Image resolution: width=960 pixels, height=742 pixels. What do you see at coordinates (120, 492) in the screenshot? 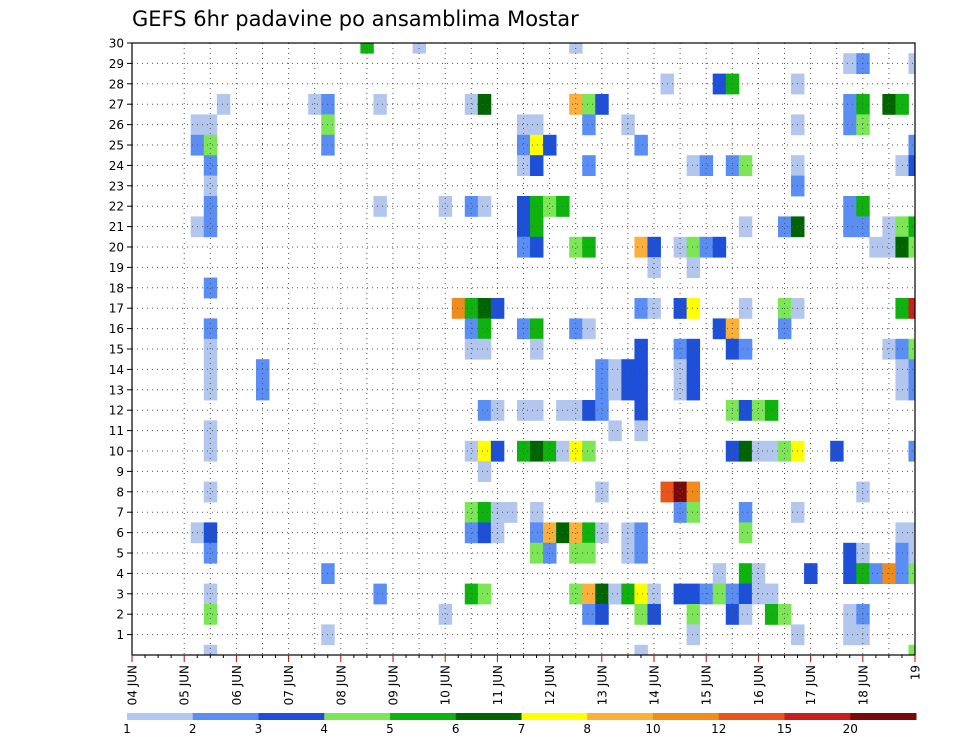
I see `y-tick-label: 8` at bounding box center [120, 492].